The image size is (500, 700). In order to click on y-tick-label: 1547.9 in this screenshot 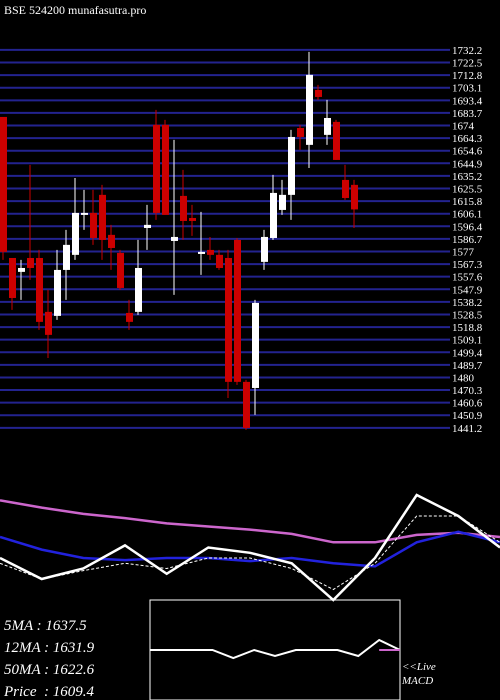, I will do `click(467, 290)`.